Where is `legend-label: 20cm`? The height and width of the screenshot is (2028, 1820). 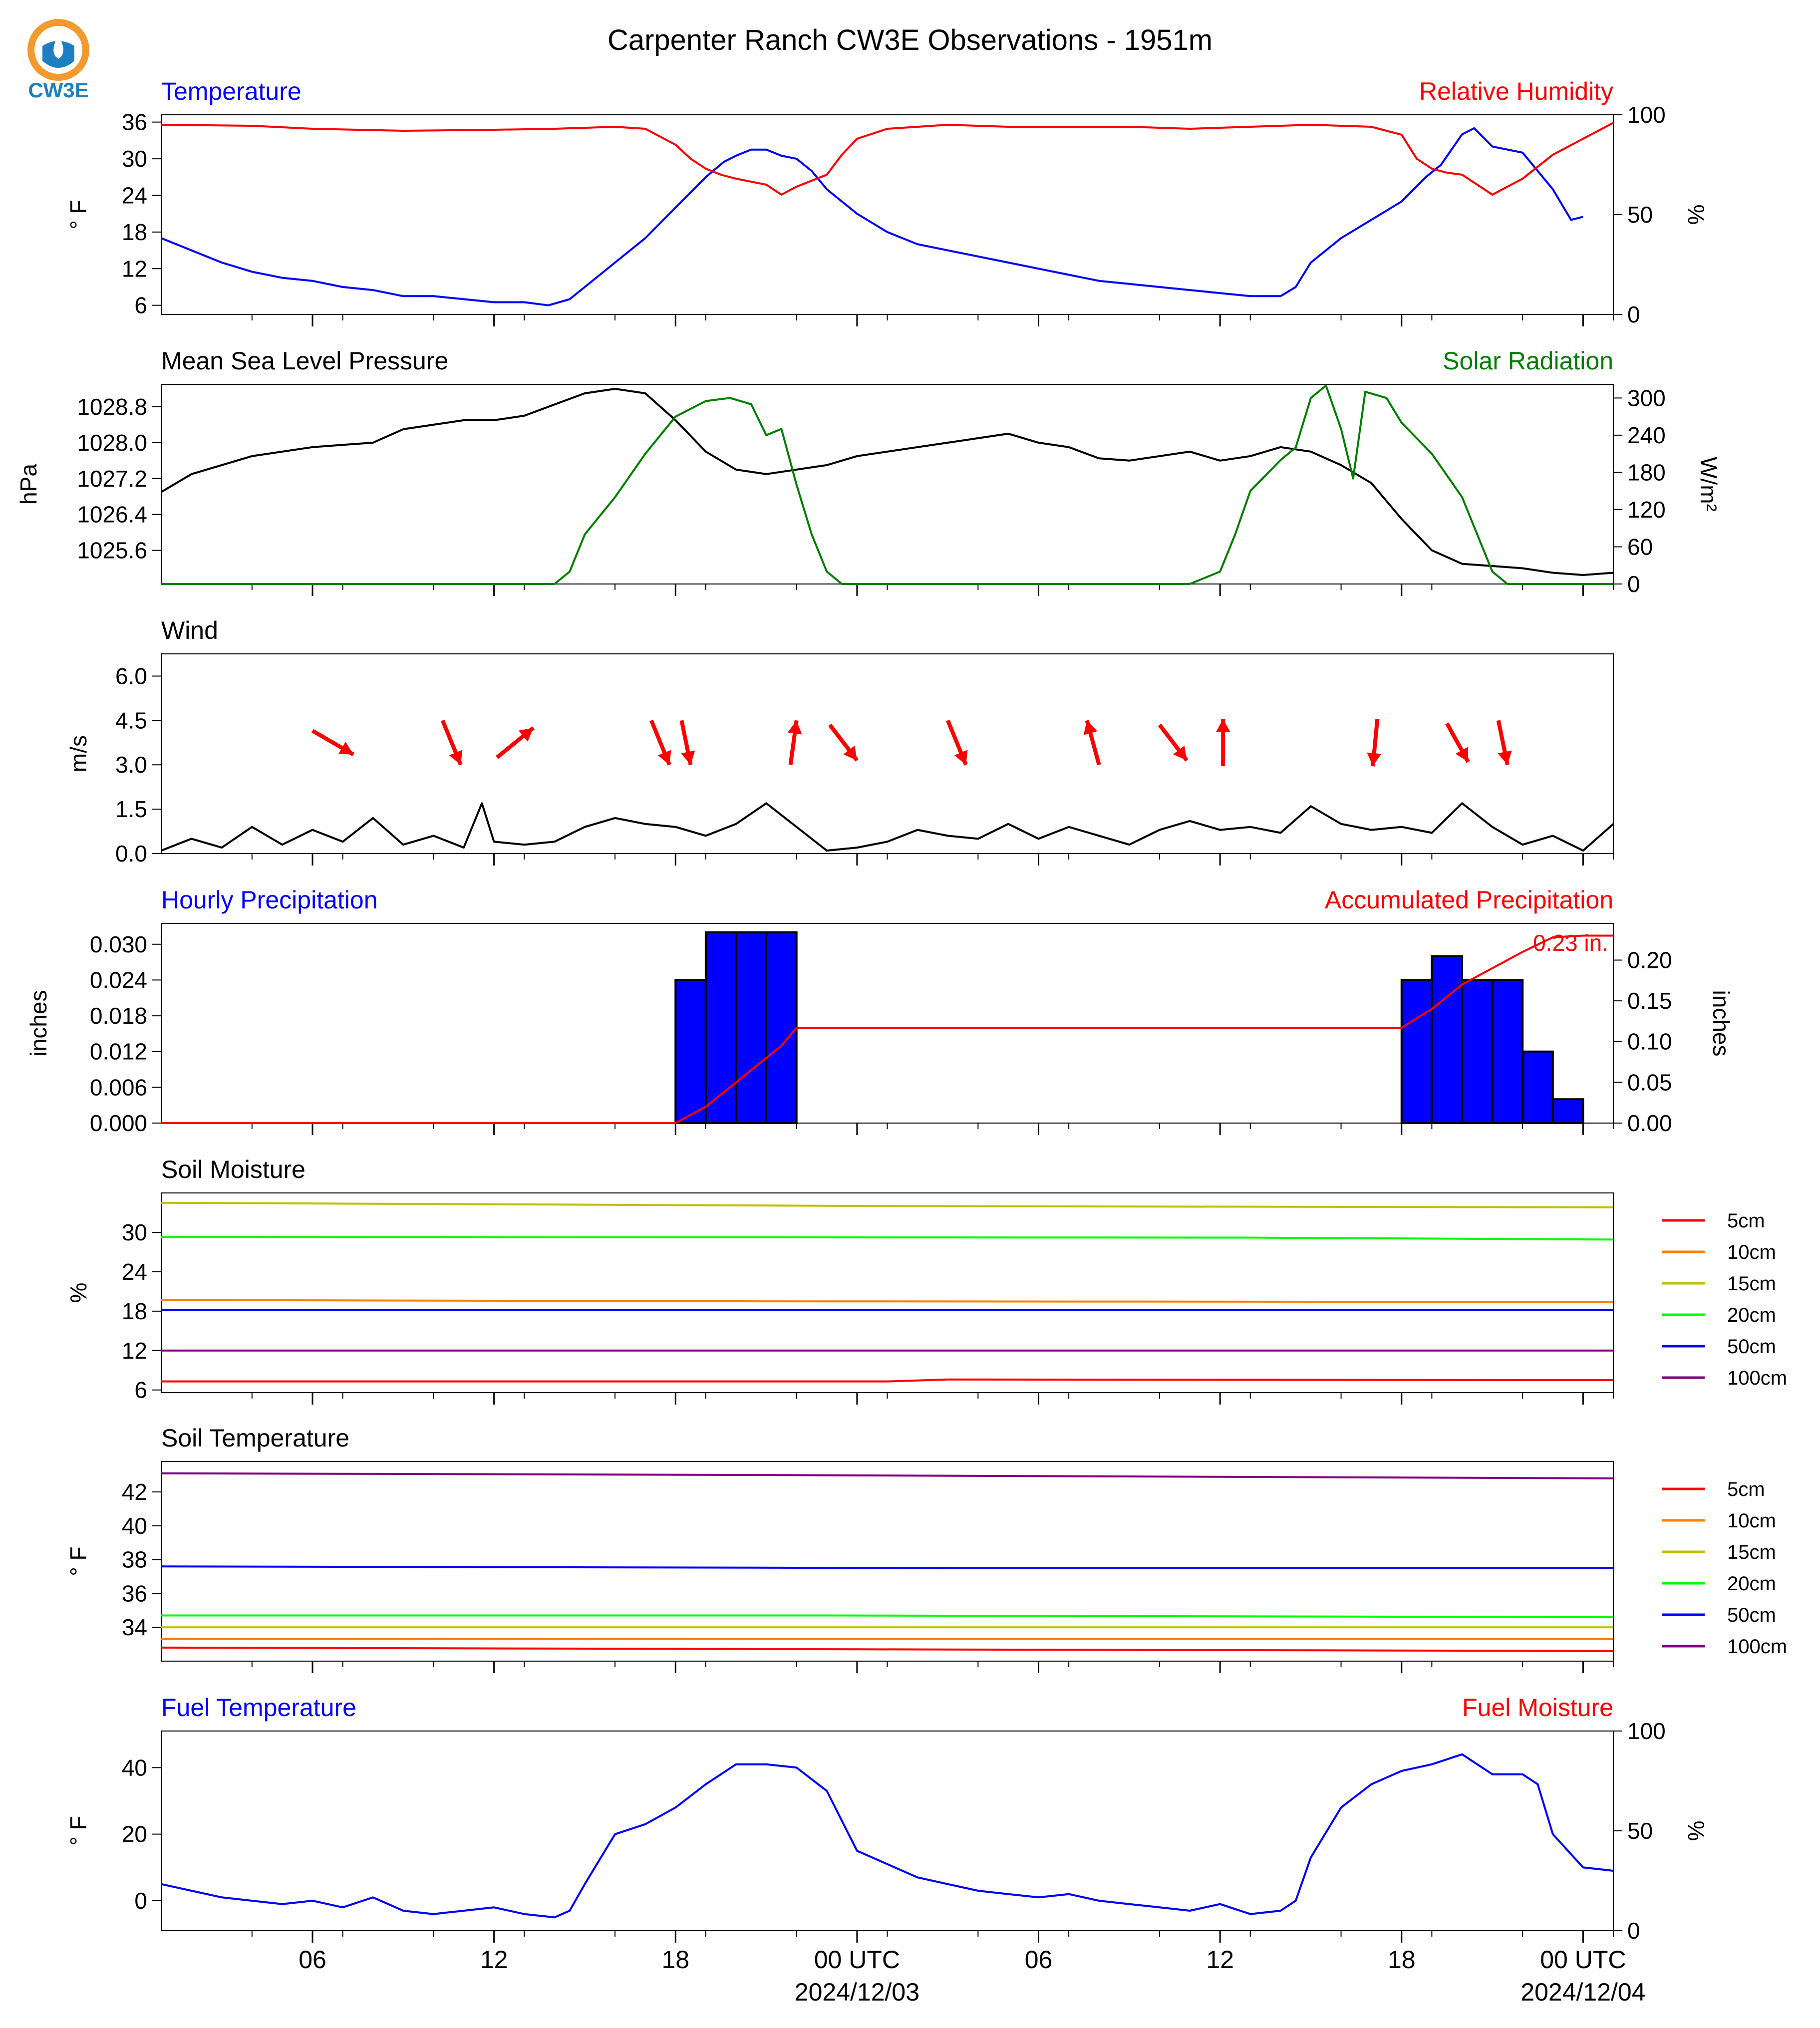 legend-label: 20cm is located at coordinates (1751, 1584).